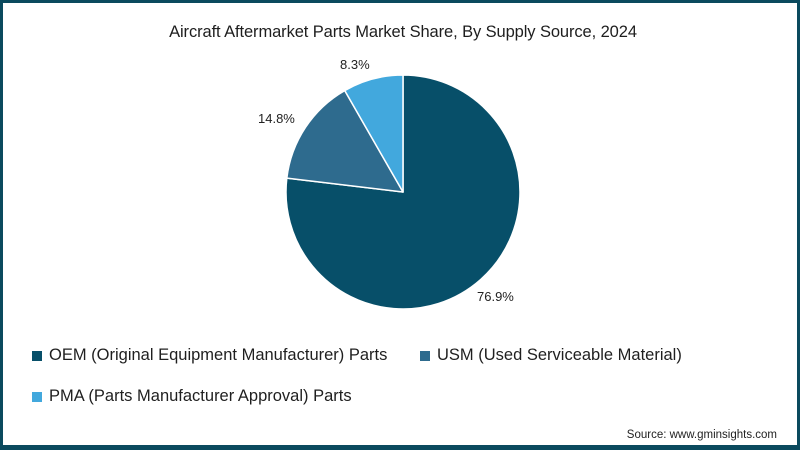  Describe the element at coordinates (37, 396) in the screenshot. I see `legend-swatch-pma` at that location.